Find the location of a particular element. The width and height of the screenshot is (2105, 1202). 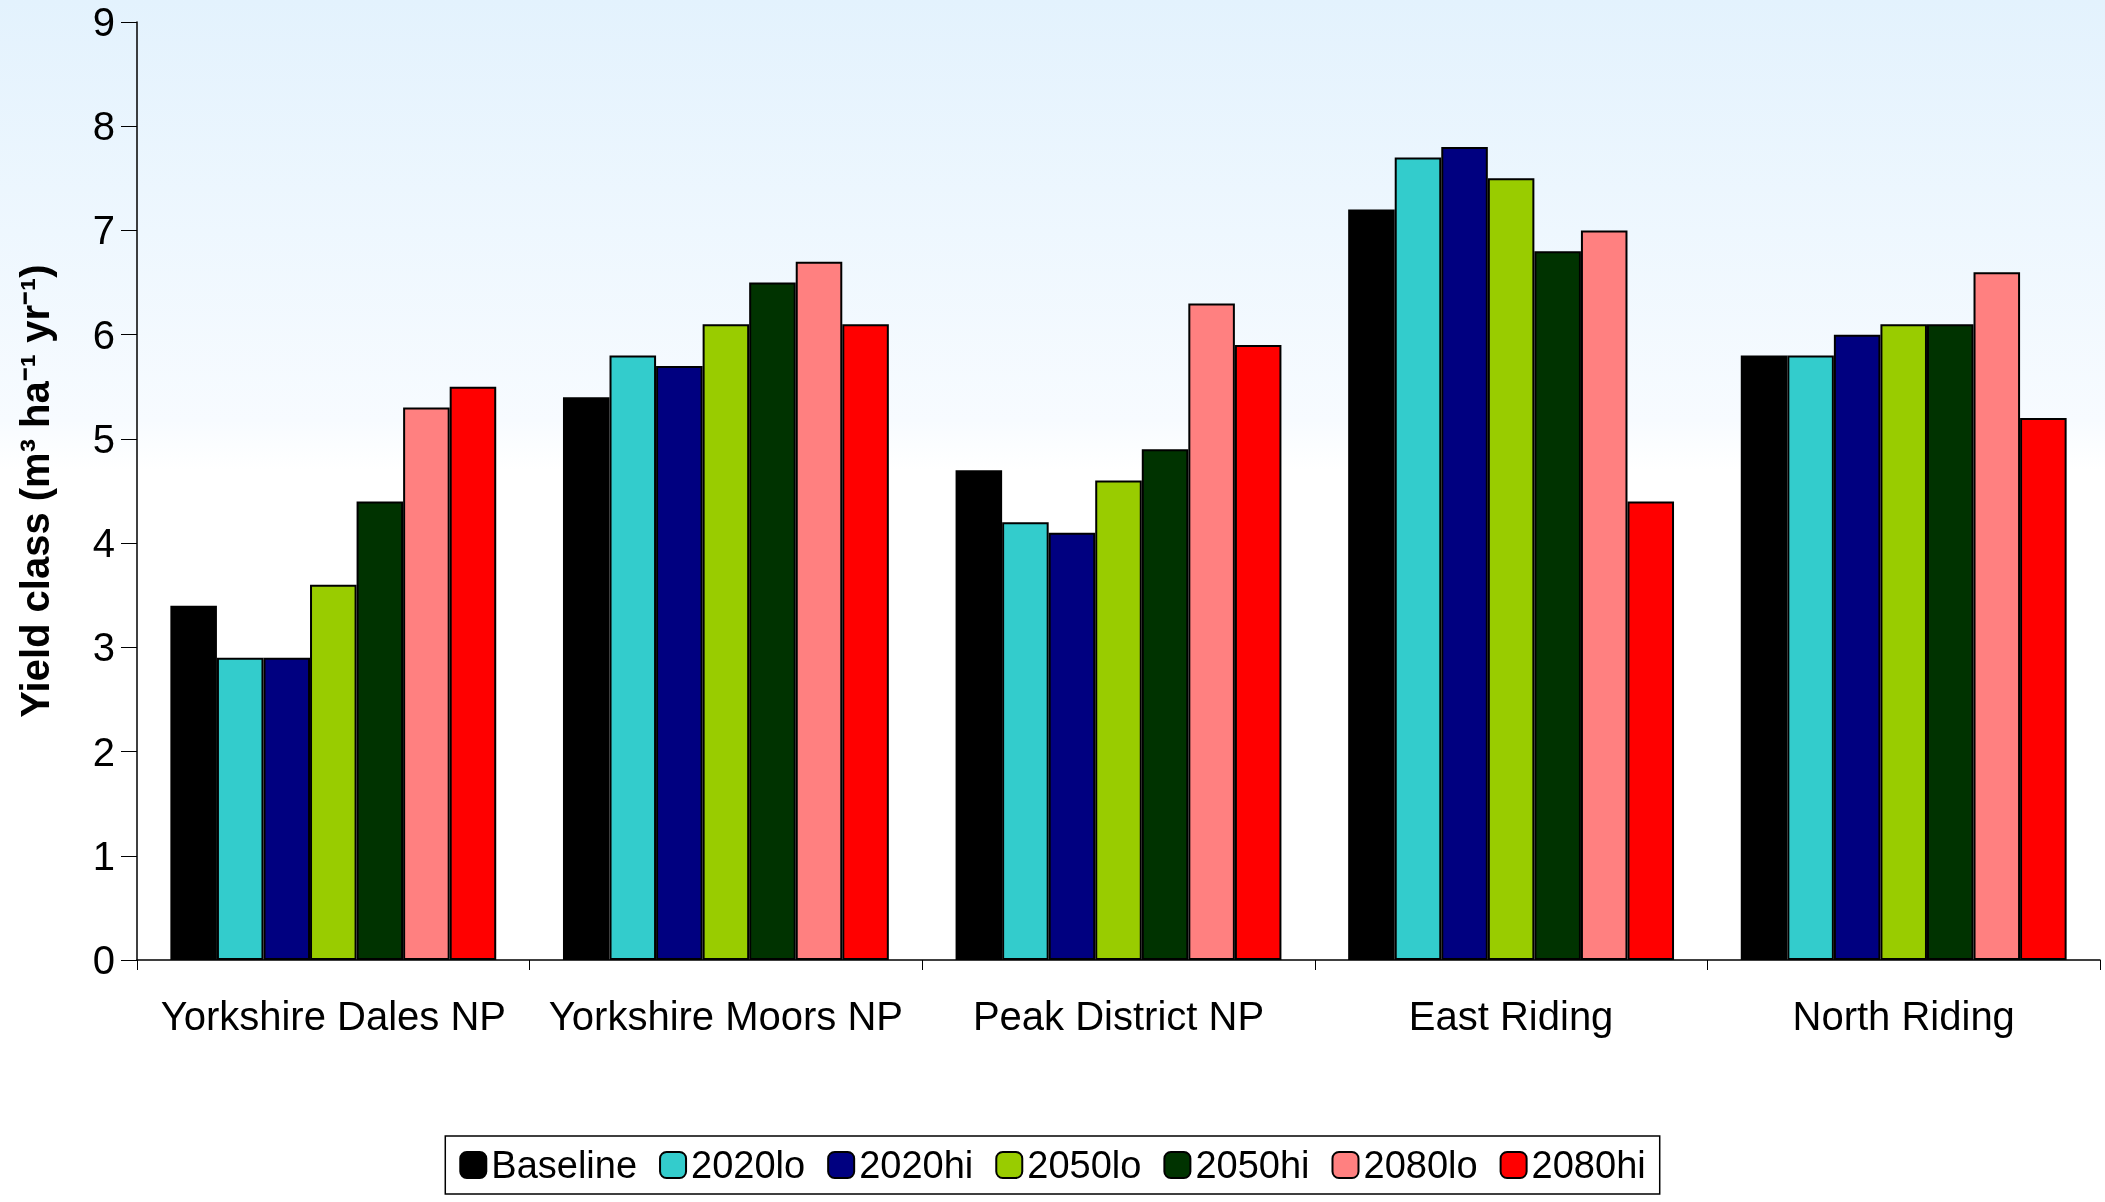

x-tick-label: East Riding is located at coordinates (1511, 1016).